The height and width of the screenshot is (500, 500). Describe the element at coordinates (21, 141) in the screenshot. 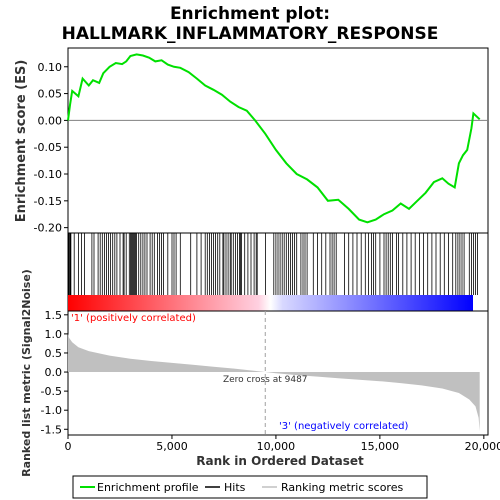

I see `es-y-axis-label: Enrichment score (ES)` at that location.